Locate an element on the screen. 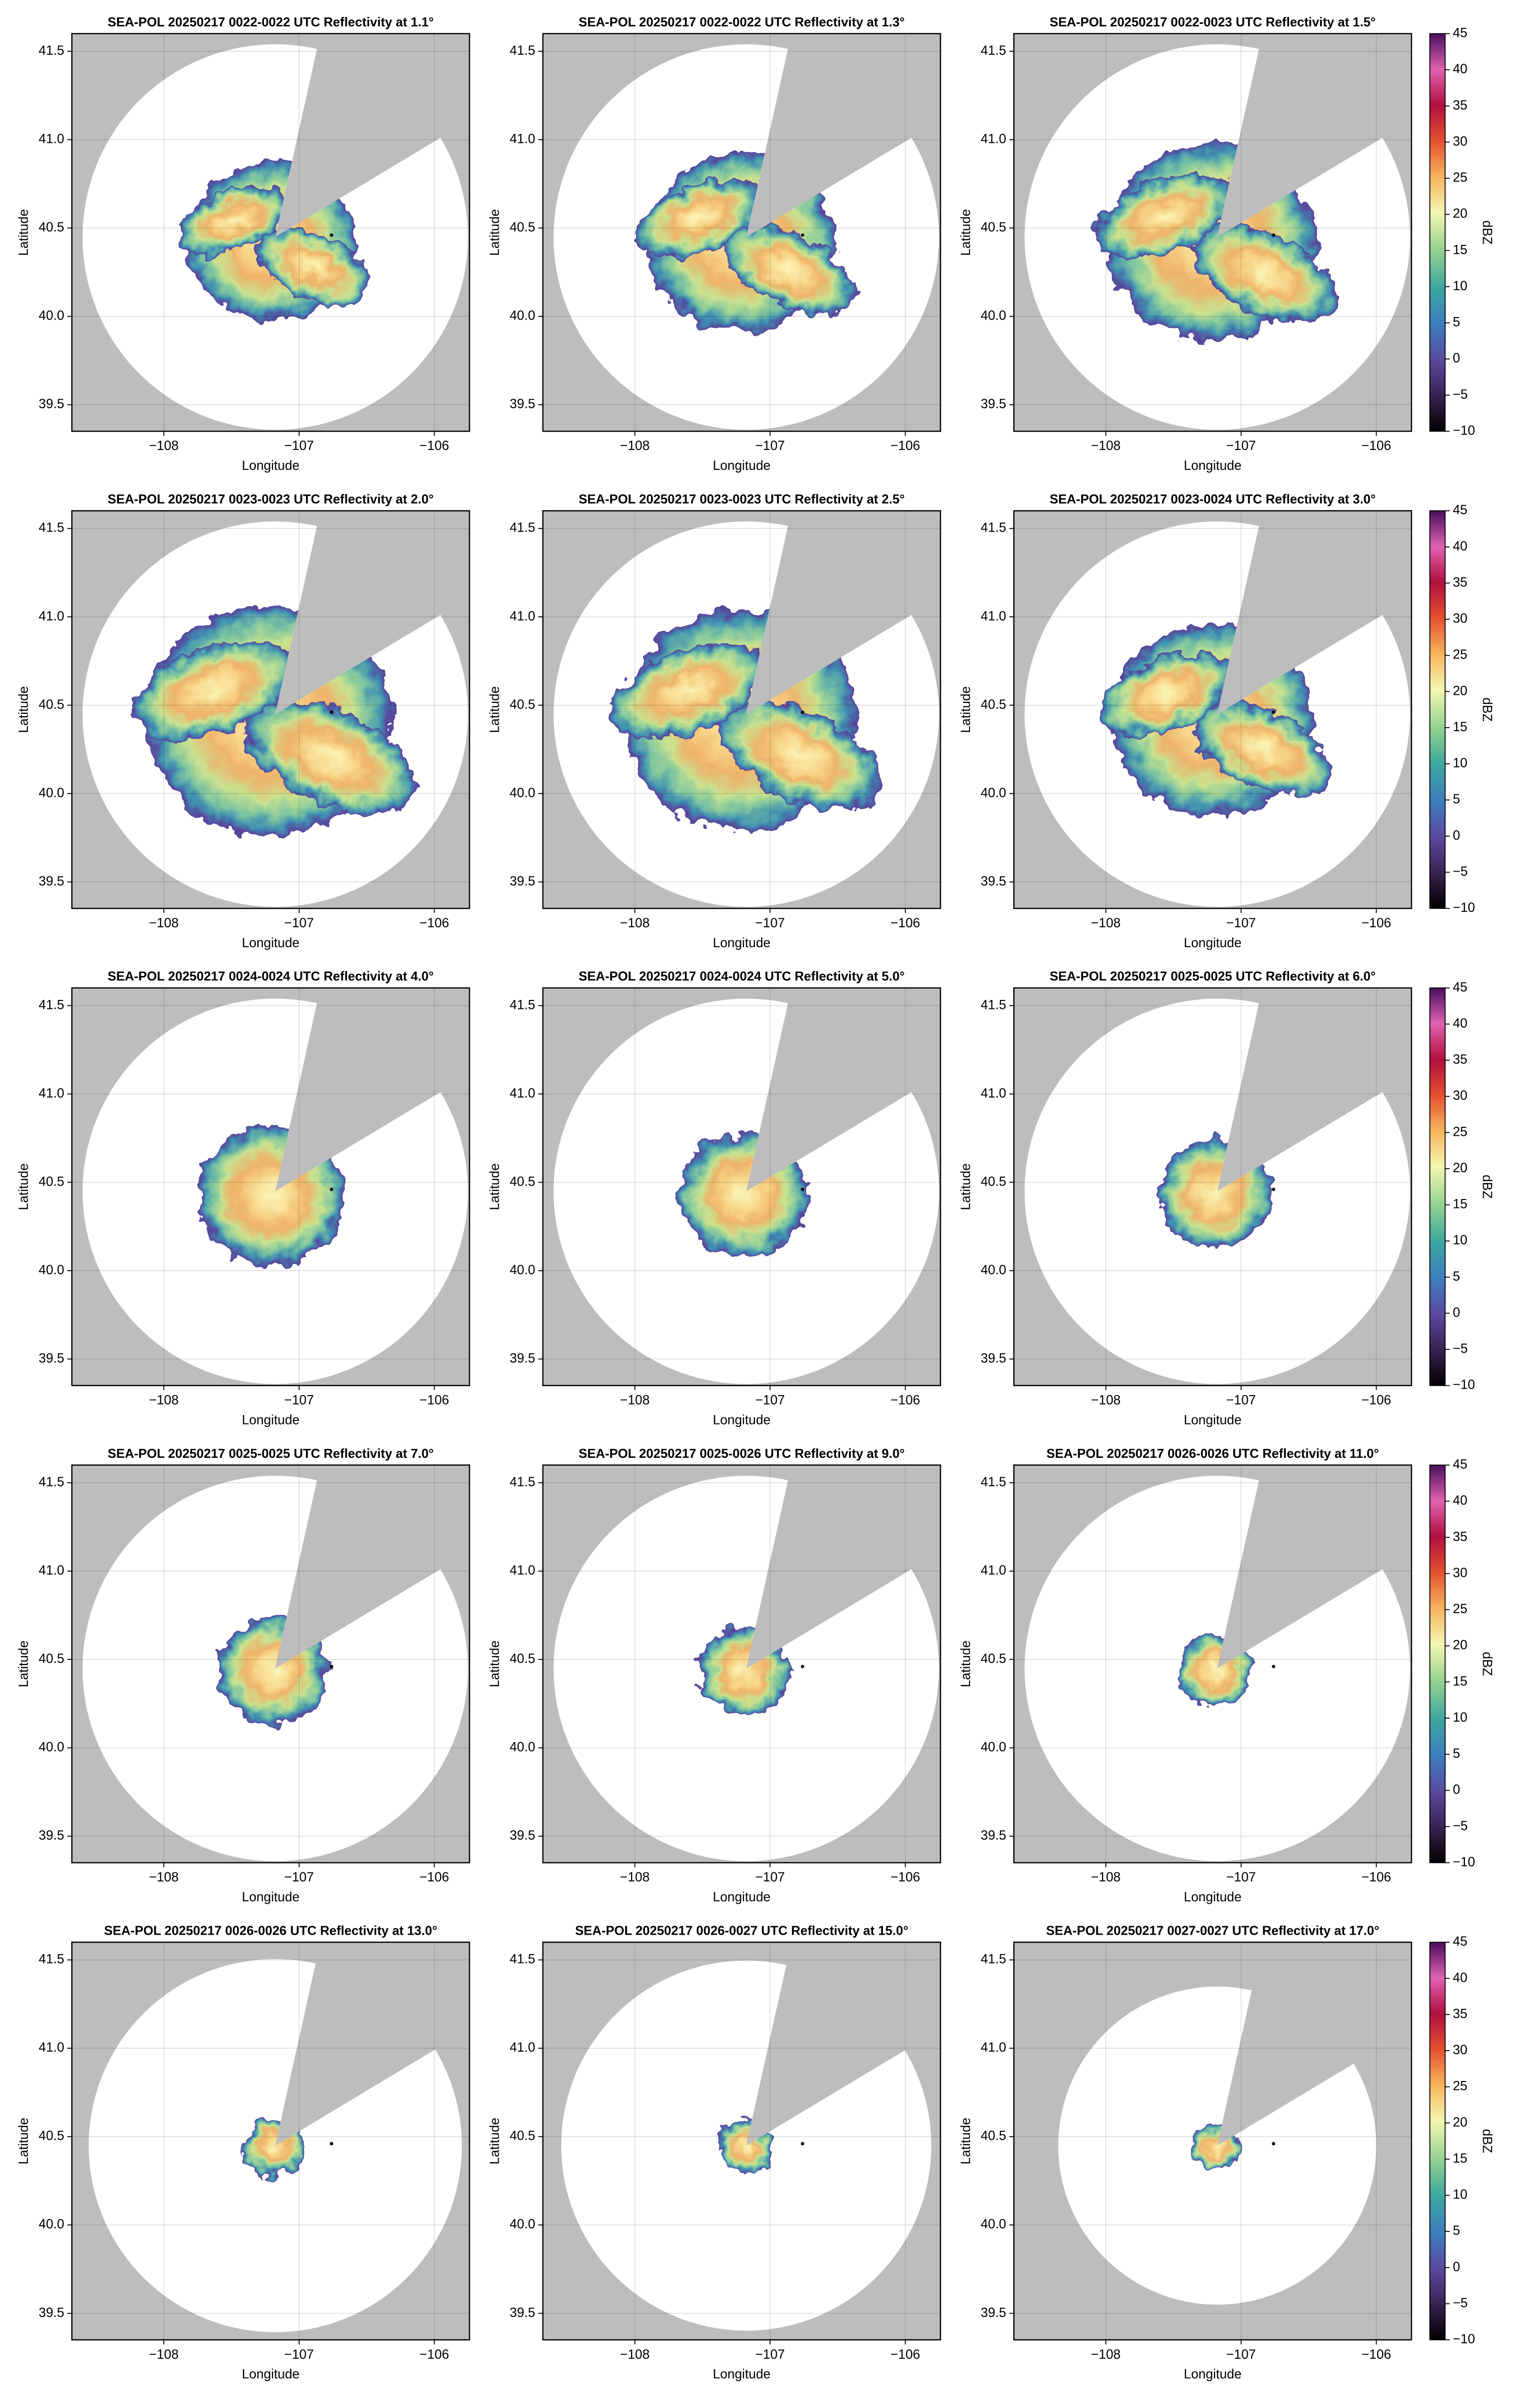 The width and height of the screenshot is (1517, 2408). colorbar-tick-label: 10 is located at coordinates (1460, 763).